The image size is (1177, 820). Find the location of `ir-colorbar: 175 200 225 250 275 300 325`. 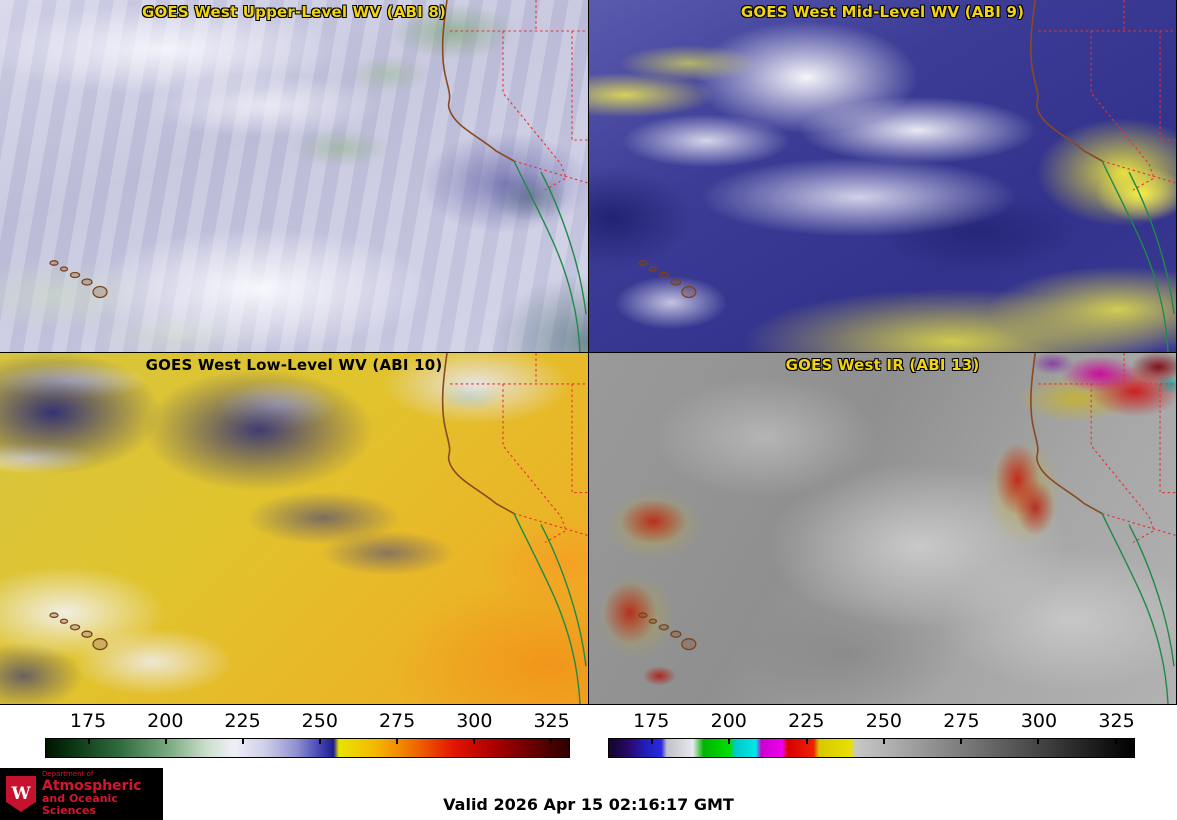

ir-colorbar: 175 200 225 250 275 300 325 is located at coordinates (882, 736).